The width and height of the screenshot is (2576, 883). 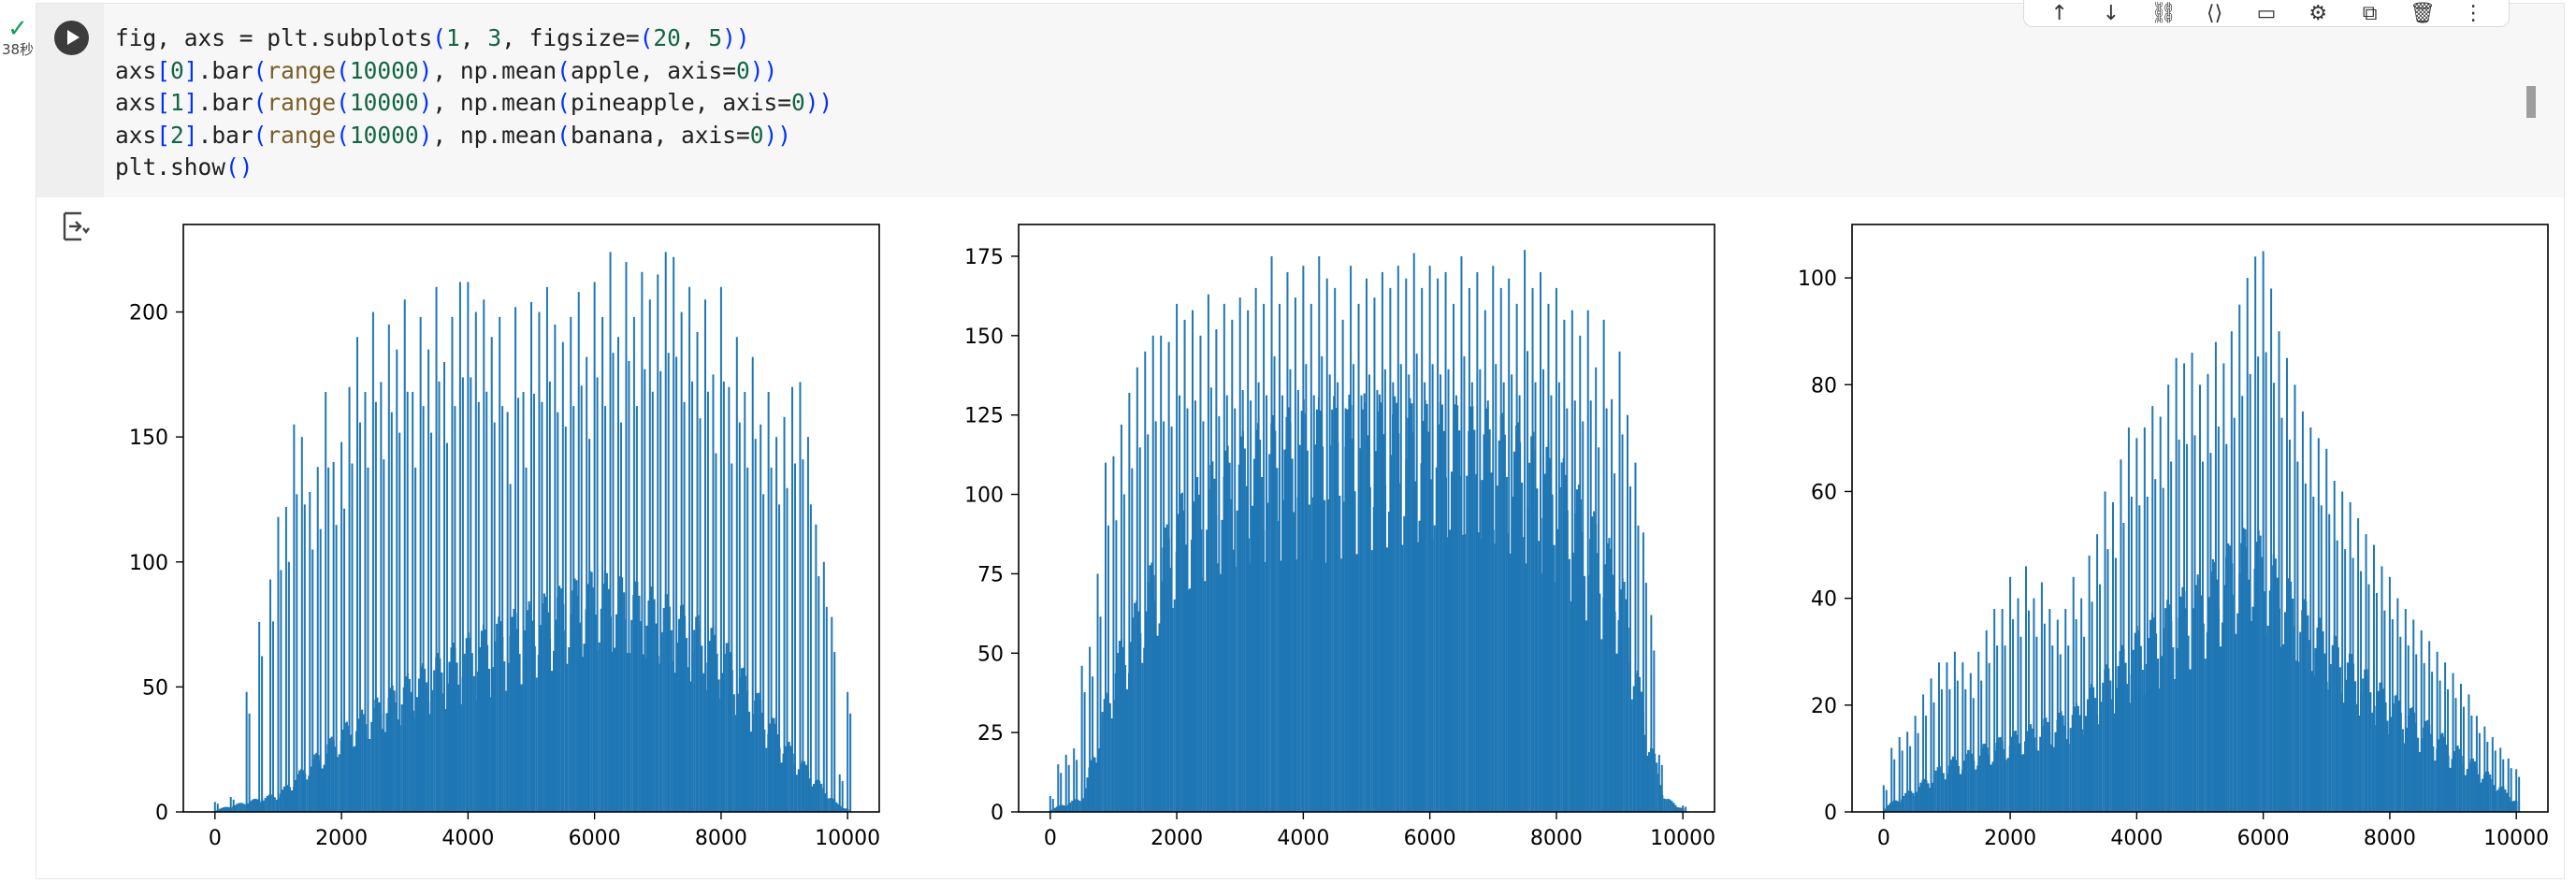 I want to click on y-tick-label: 75, so click(x=991, y=574).